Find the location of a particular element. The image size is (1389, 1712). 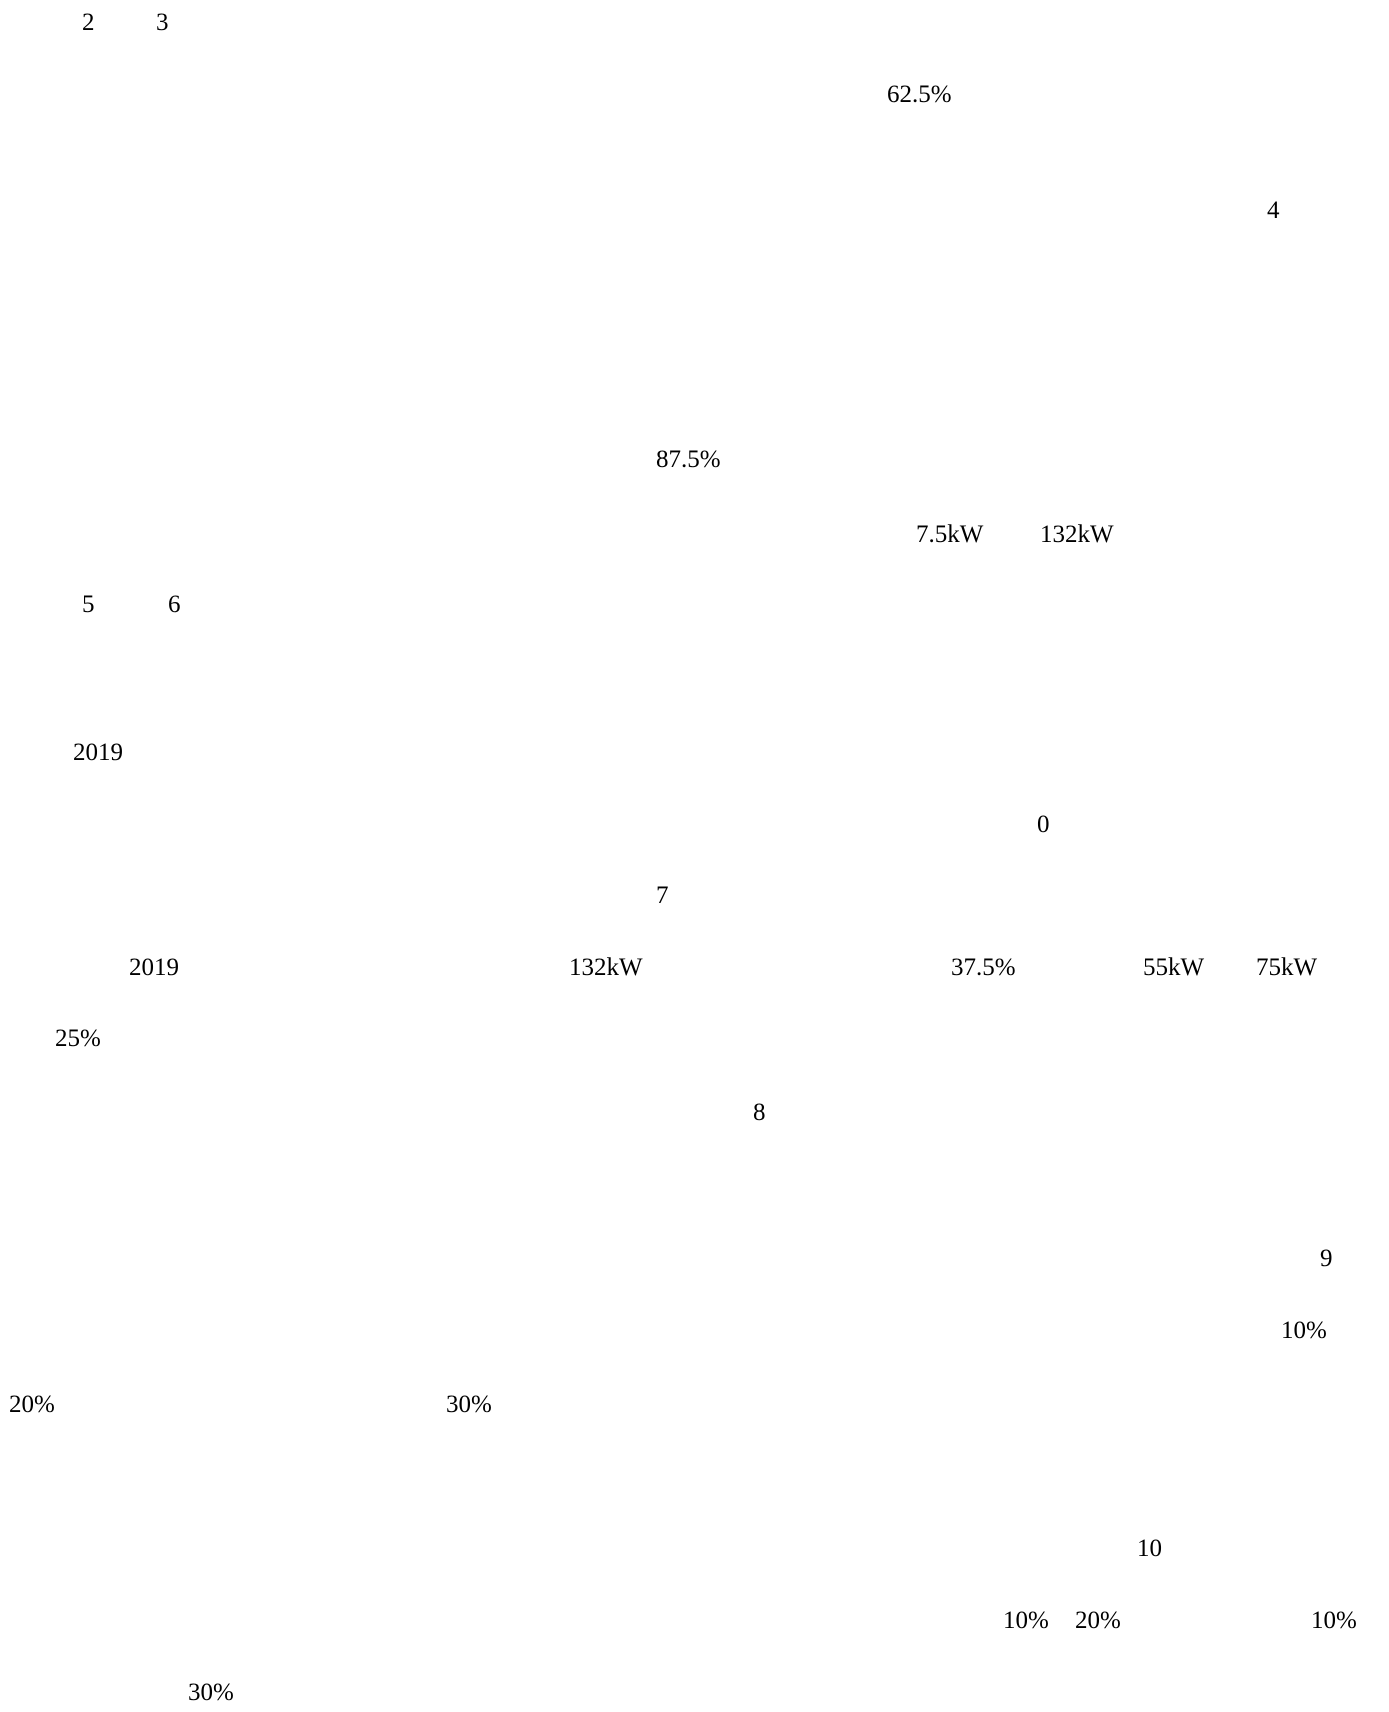

text-fragment: 9 is located at coordinates (1326, 1258).